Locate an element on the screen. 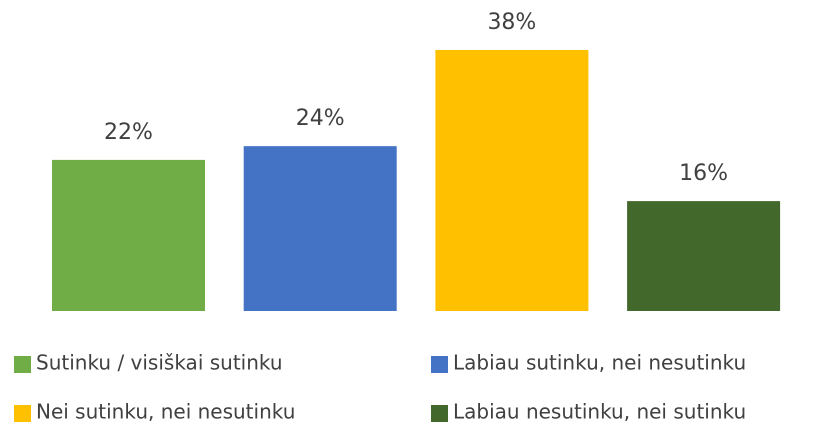 This screenshot has width=836, height=429. legend-label: Labiau nesutinku, nei sutinku is located at coordinates (599, 412).